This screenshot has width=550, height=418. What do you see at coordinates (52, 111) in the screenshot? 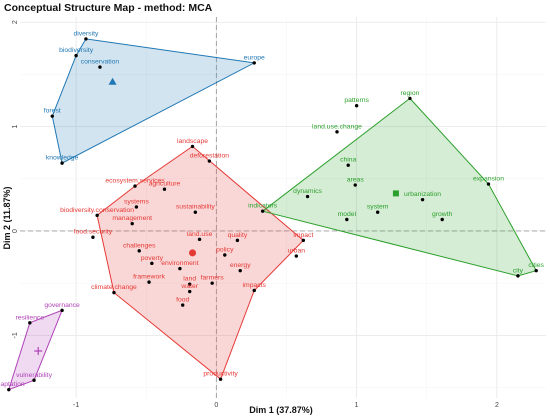
I see `label-forest: forest` at bounding box center [52, 111].